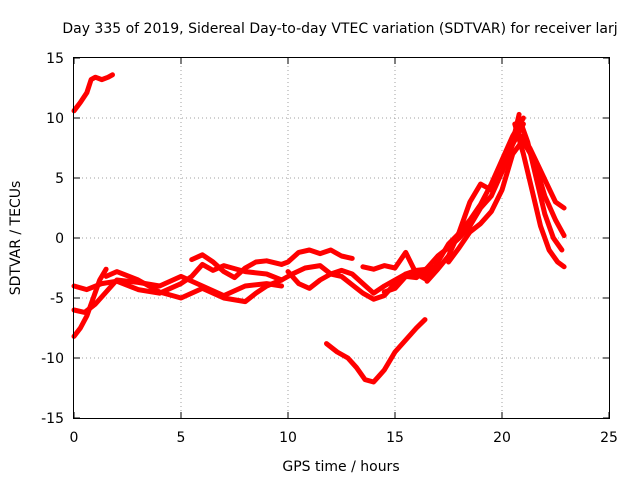 This screenshot has width=640, height=480. What do you see at coordinates (288, 438) in the screenshot?
I see `x-tick-label: 10` at bounding box center [288, 438].